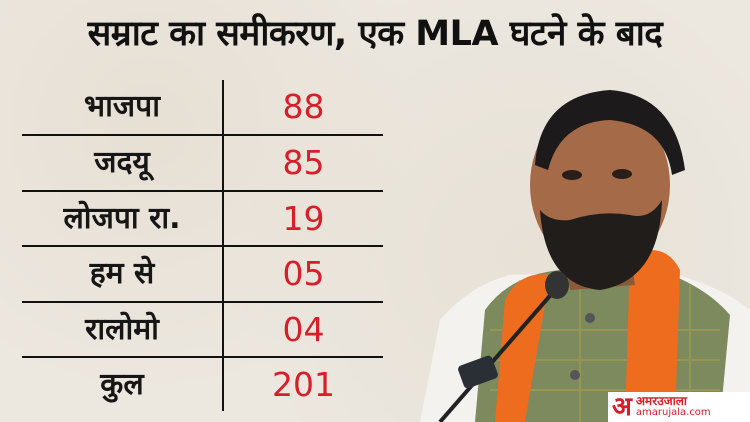 This screenshot has width=750, height=422. What do you see at coordinates (673, 412) in the screenshot?
I see `logo-english: amarujala.com` at bounding box center [673, 412].